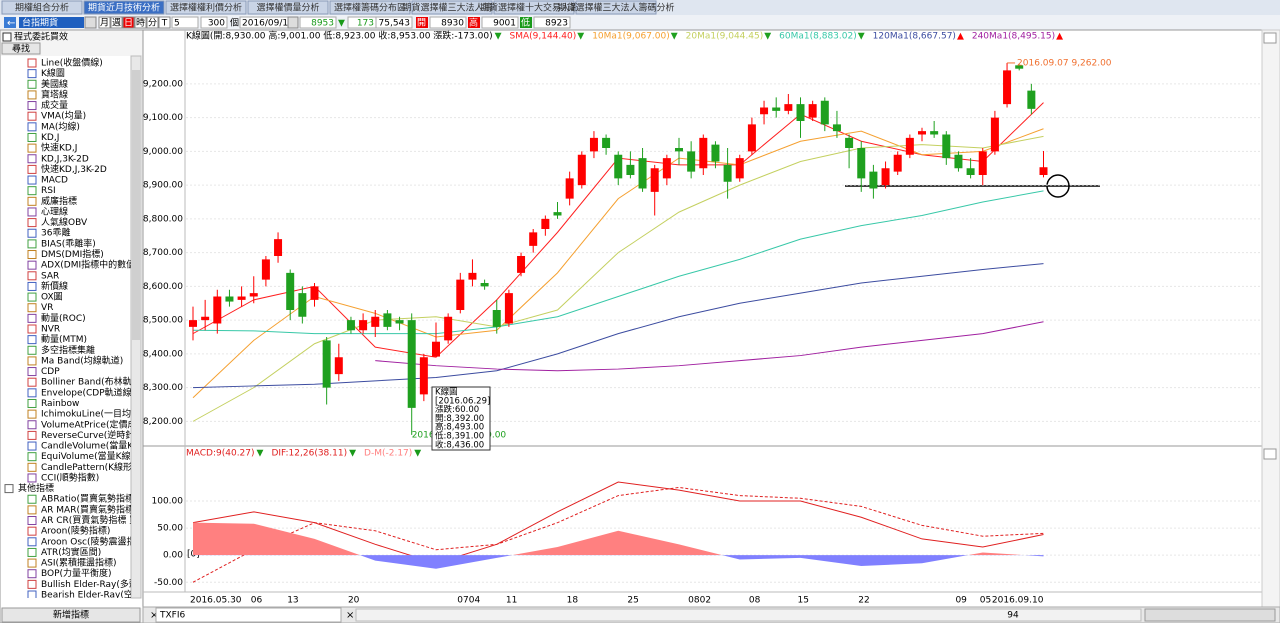 The image size is (1280, 623). Describe the element at coordinates (71, 552) in the screenshot. I see `tree-item: ATR(均實區間)` at that location.